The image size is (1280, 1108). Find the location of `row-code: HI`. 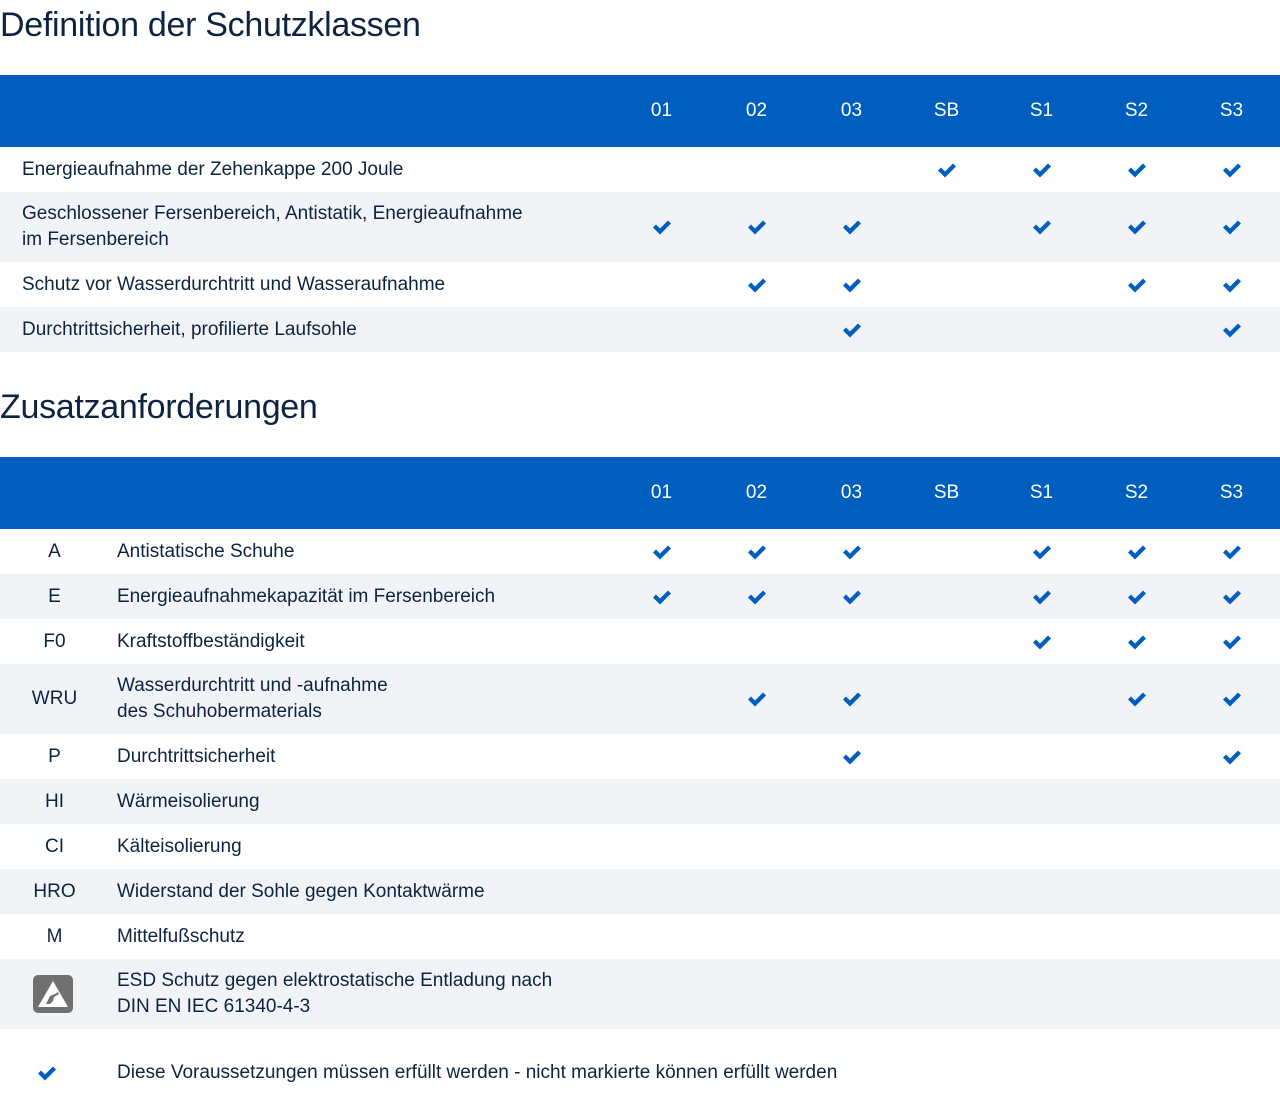

row-code: HI is located at coordinates (54, 801).